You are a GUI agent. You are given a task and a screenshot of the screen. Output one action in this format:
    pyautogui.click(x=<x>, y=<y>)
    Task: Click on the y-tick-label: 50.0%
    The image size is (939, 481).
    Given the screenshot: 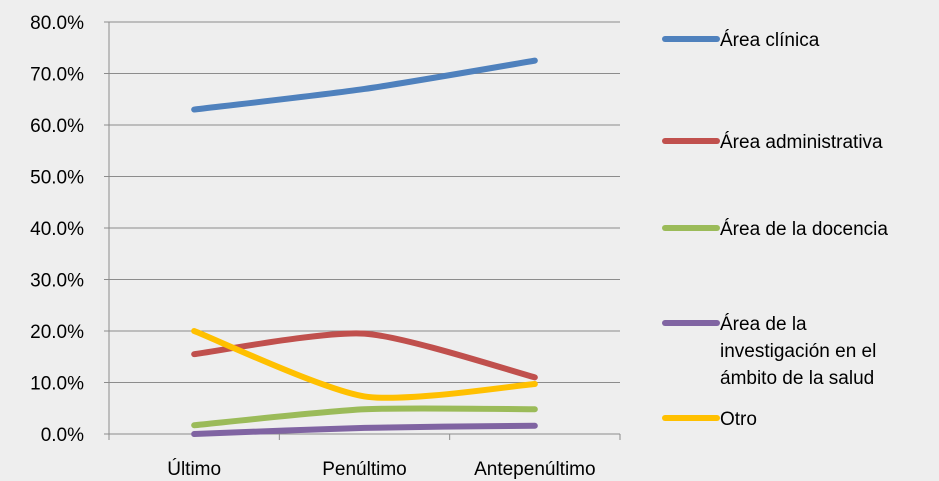 What is the action you would take?
    pyautogui.click(x=57, y=178)
    